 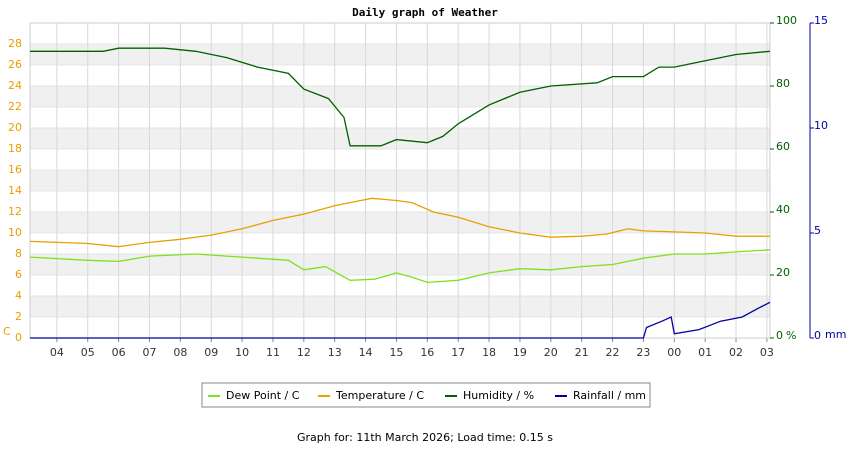 I want to click on x-tick-label: 13, so click(x=335, y=352).